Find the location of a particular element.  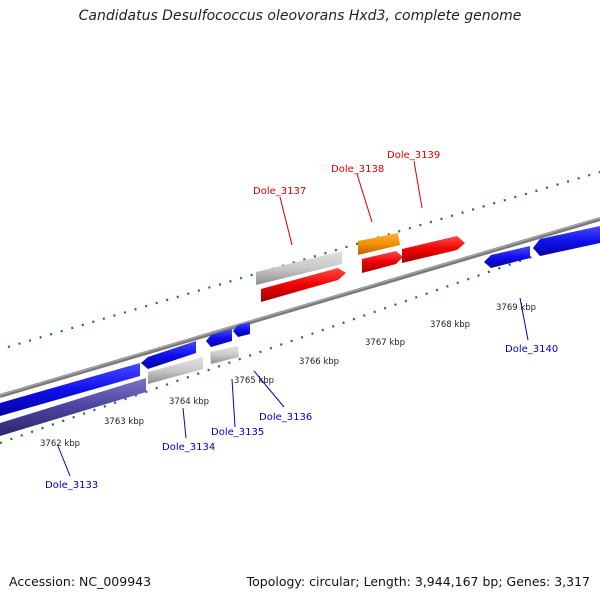

gene-dole-3136-arrow is located at coordinates (241, 329).